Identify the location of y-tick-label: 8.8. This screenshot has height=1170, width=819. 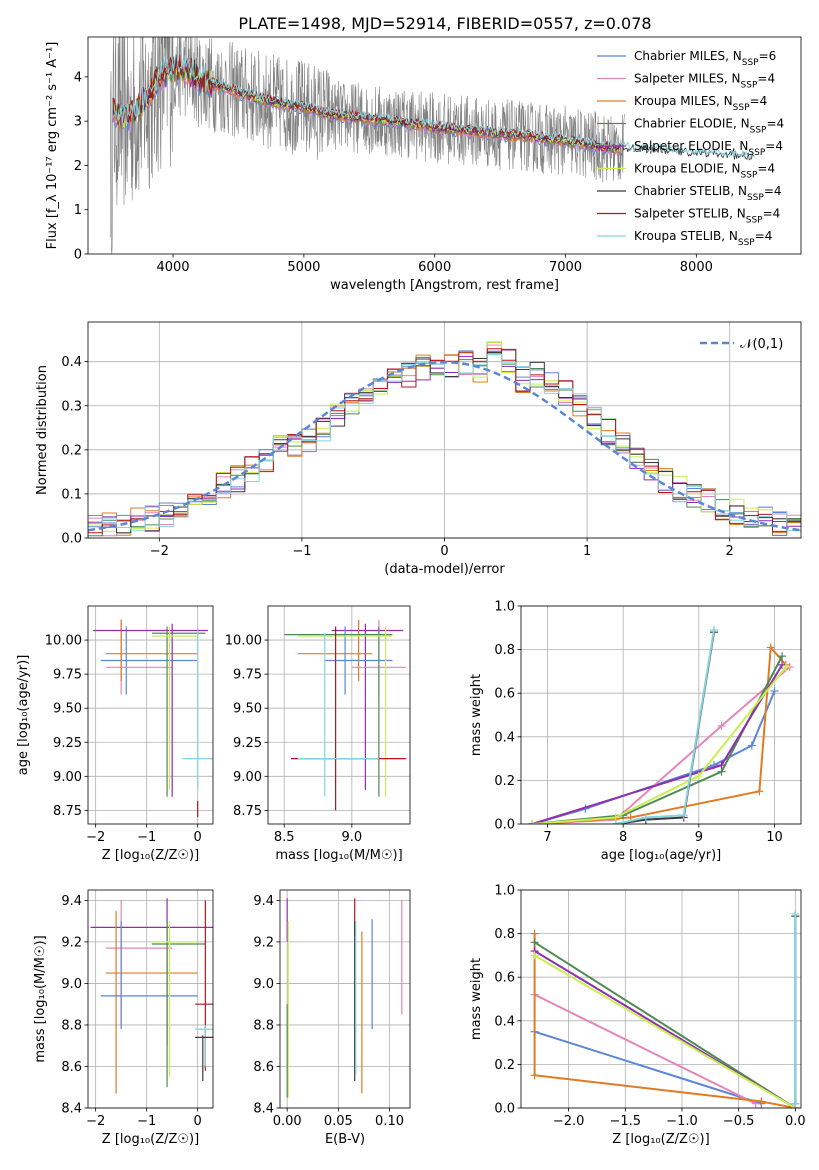
(71, 1025).